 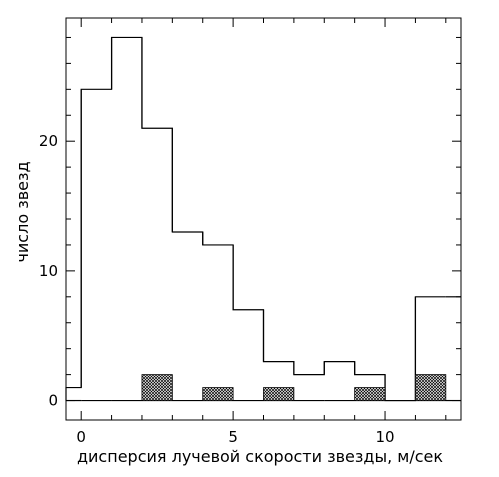 What do you see at coordinates (260, 456) in the screenshot?
I see `x-axis-label: дисперсия лучевой скорости звезды, м/сек` at bounding box center [260, 456].